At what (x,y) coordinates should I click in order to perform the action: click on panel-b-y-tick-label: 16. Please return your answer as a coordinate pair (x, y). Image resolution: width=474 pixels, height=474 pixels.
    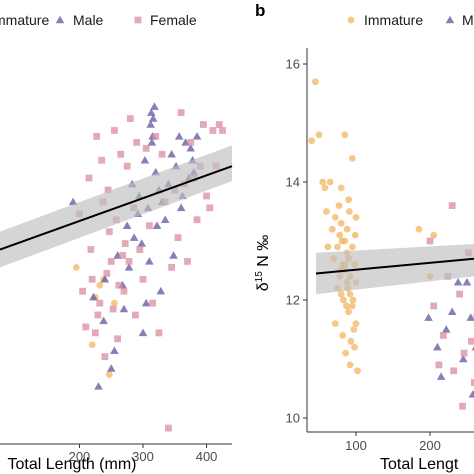
    Looking at the image, I should click on (293, 64).